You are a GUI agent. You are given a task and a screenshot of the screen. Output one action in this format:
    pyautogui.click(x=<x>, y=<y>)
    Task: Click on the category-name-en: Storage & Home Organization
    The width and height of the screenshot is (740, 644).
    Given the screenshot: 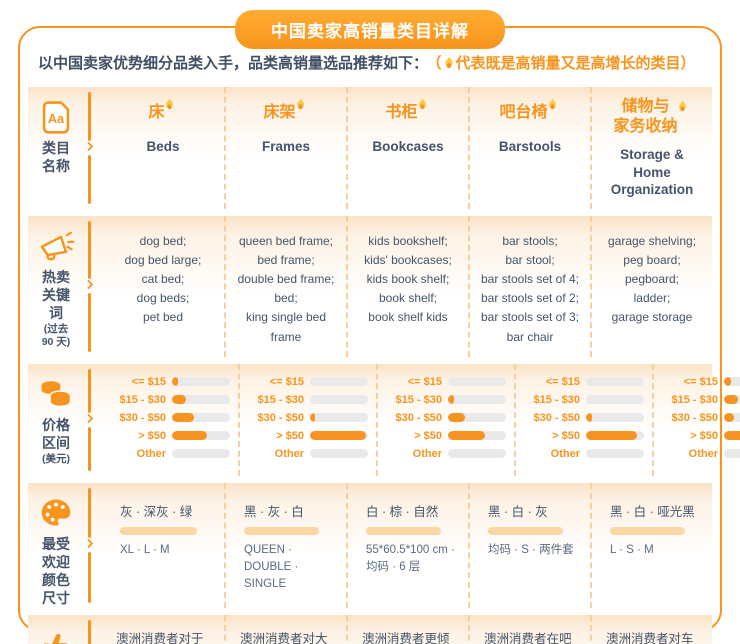 What is the action you would take?
    pyautogui.click(x=652, y=172)
    